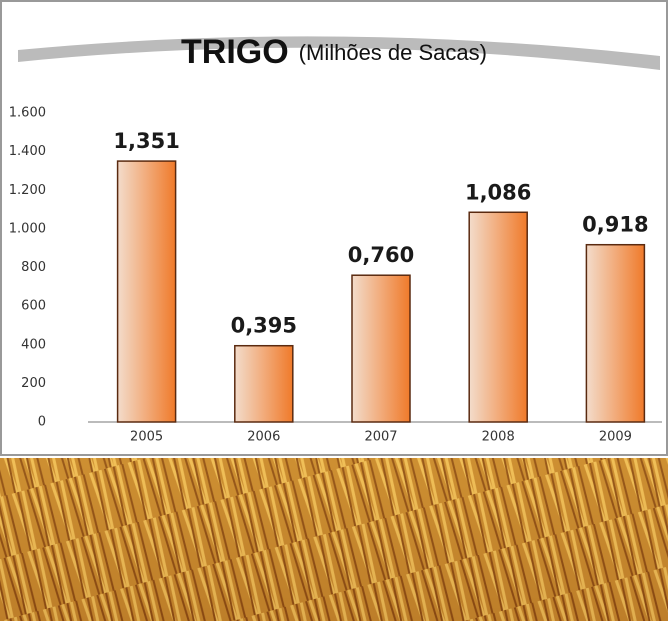 This screenshot has height=621, width=668. What do you see at coordinates (381, 255) in the screenshot?
I see `value-label: 0,760` at bounding box center [381, 255].